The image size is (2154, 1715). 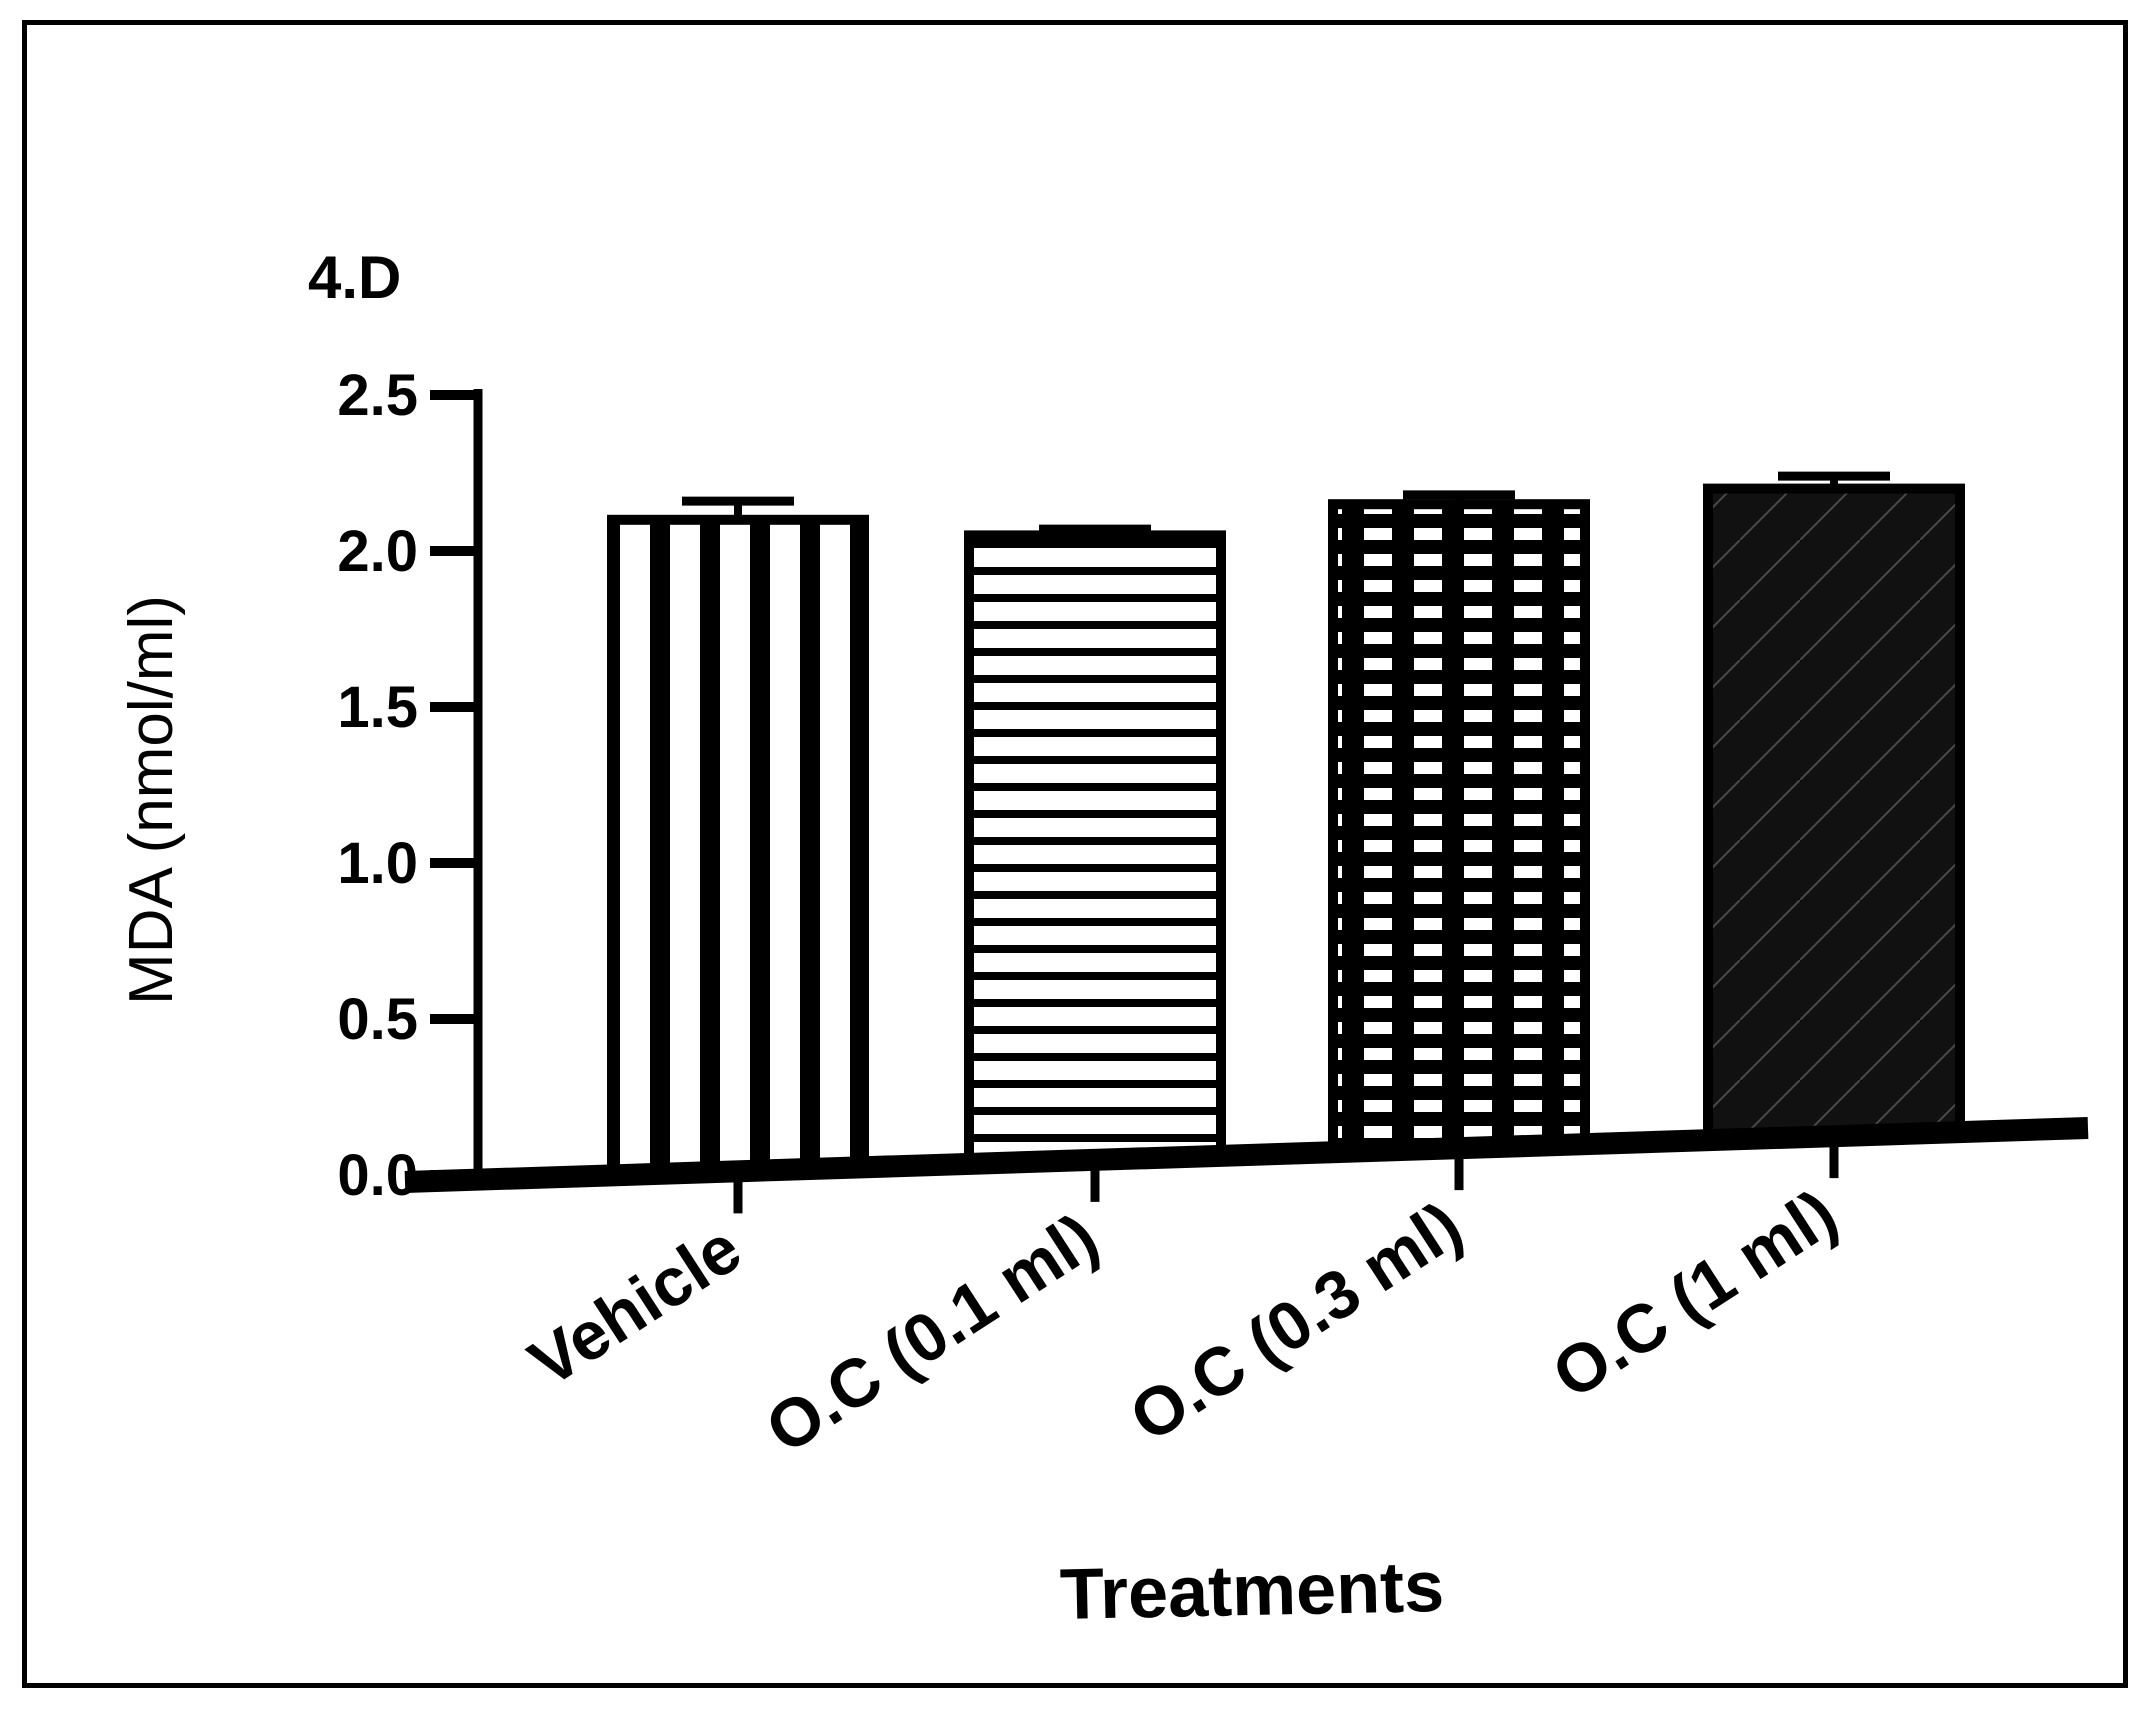 I want to click on y-tick-label: 2.5, so click(x=377, y=395).